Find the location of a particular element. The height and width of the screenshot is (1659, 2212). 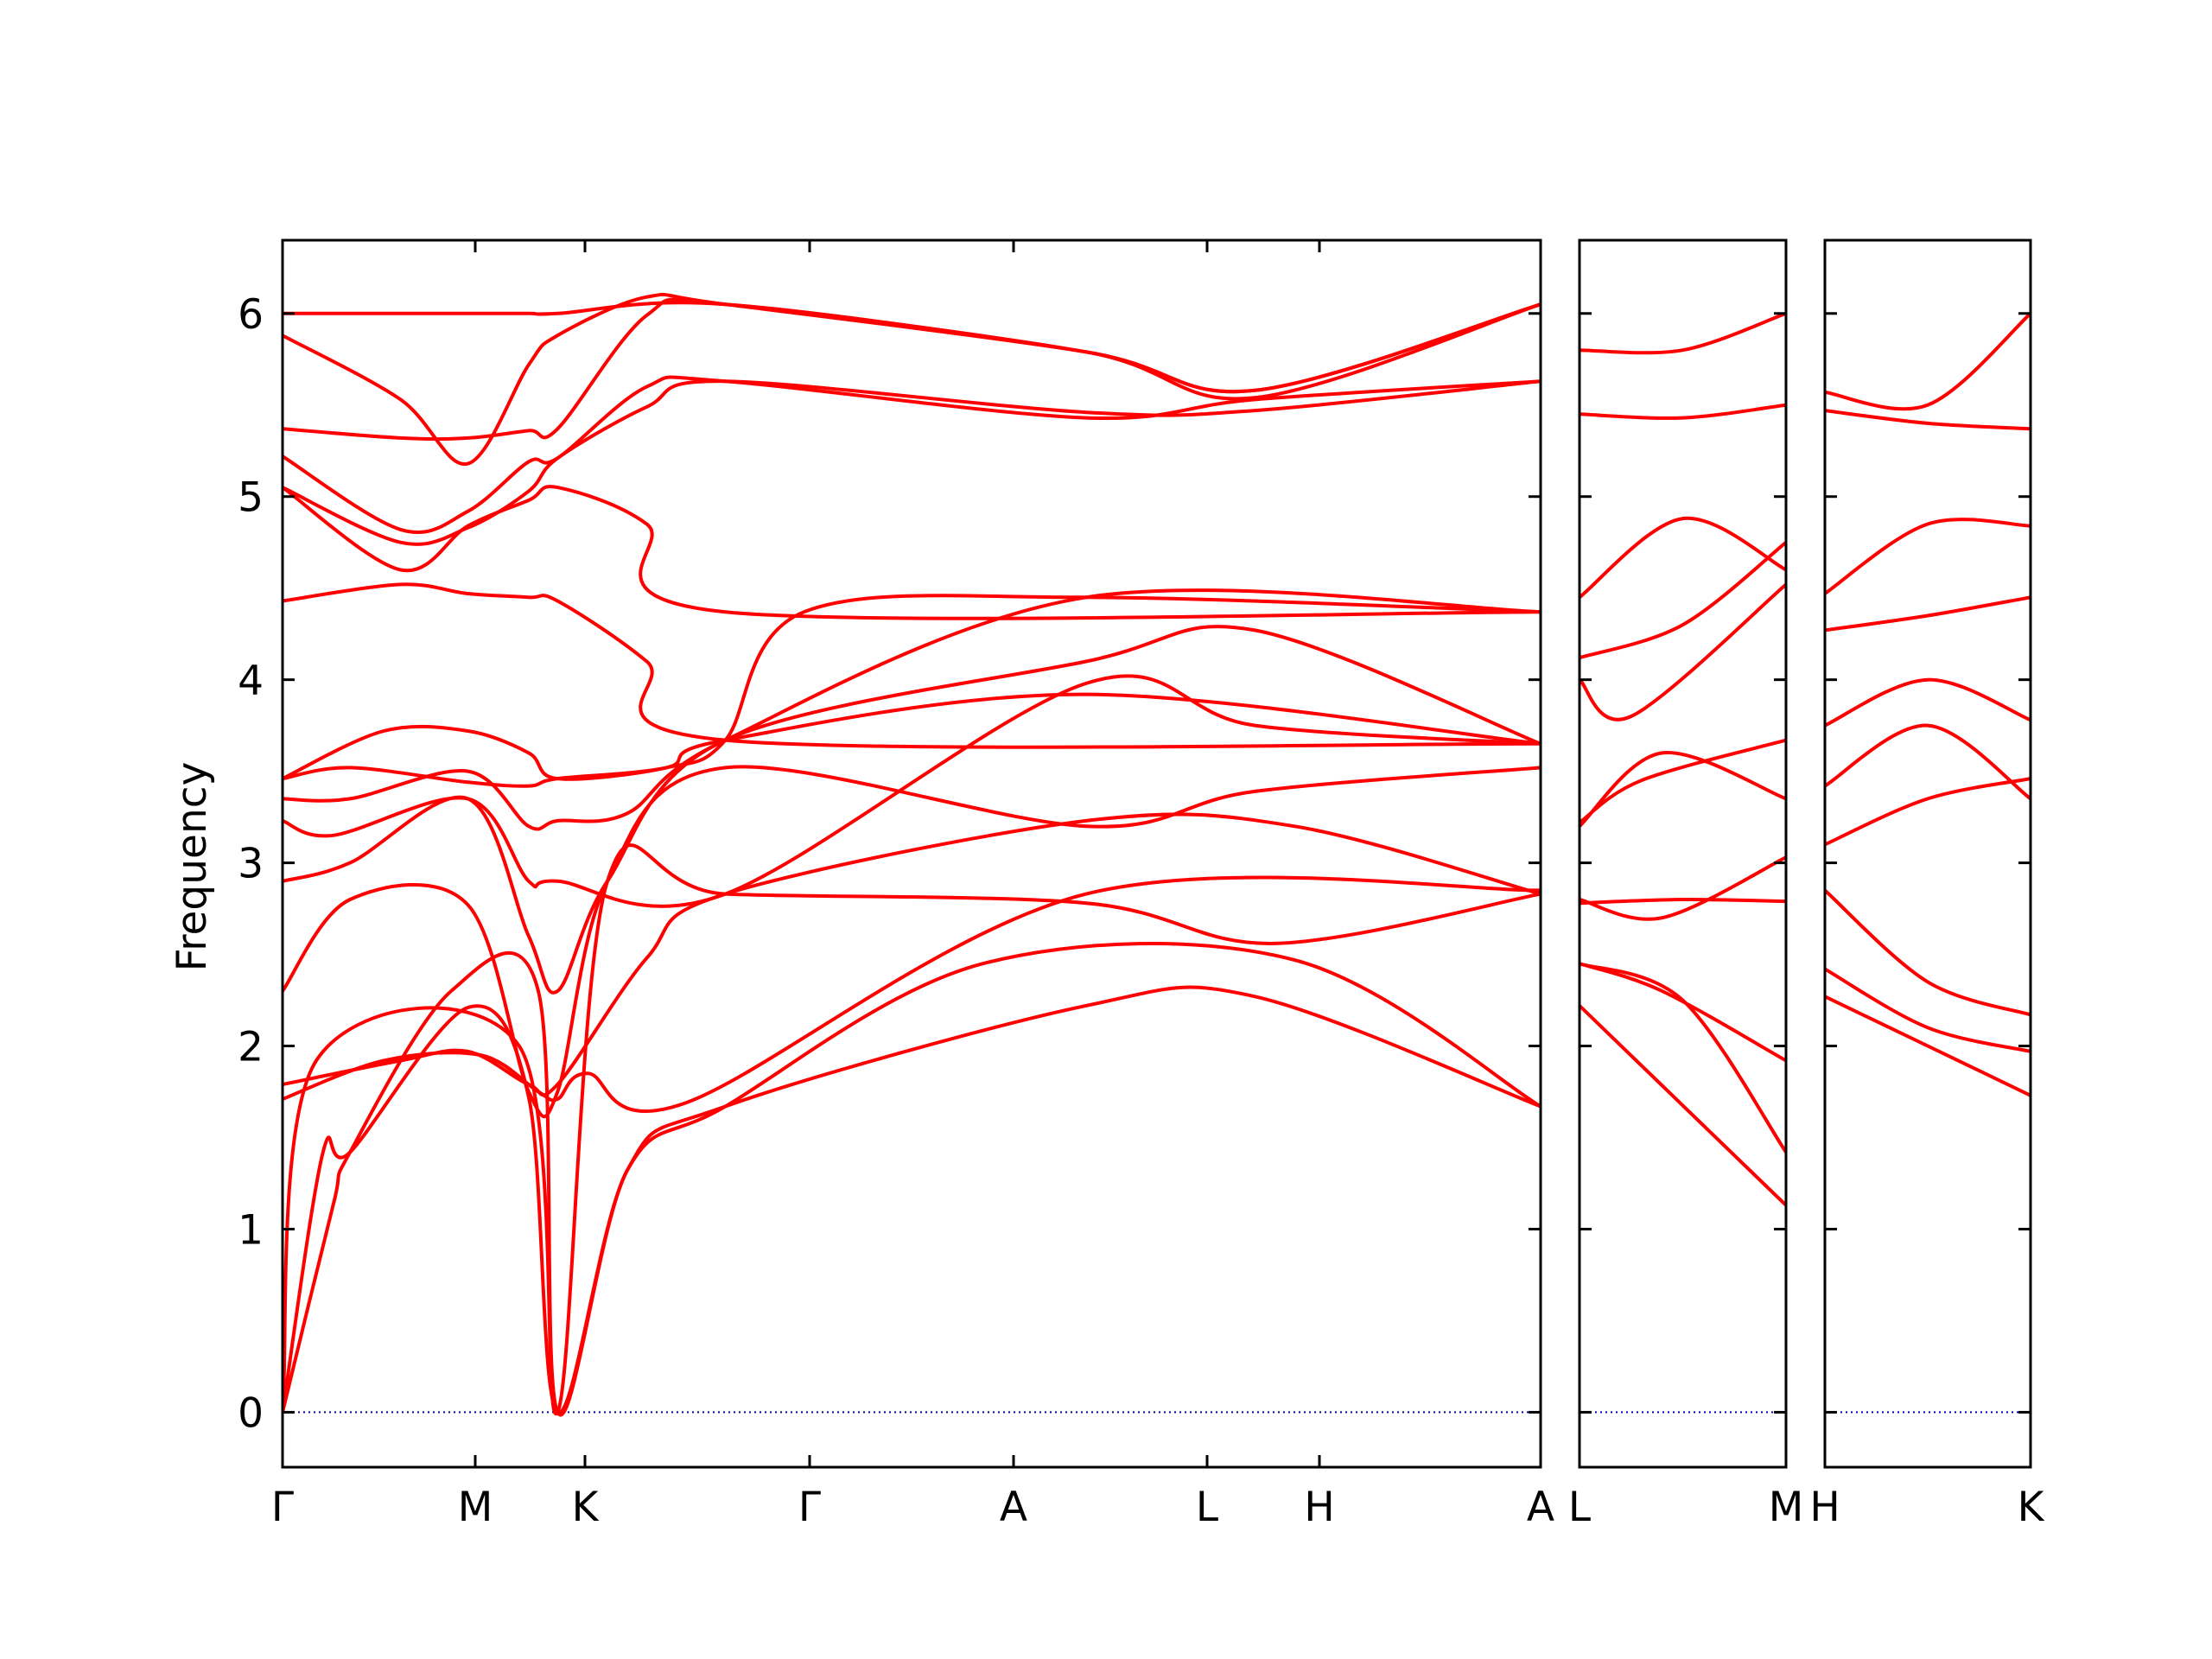

k-point-label-1-6: L is located at coordinates (1207, 1507).